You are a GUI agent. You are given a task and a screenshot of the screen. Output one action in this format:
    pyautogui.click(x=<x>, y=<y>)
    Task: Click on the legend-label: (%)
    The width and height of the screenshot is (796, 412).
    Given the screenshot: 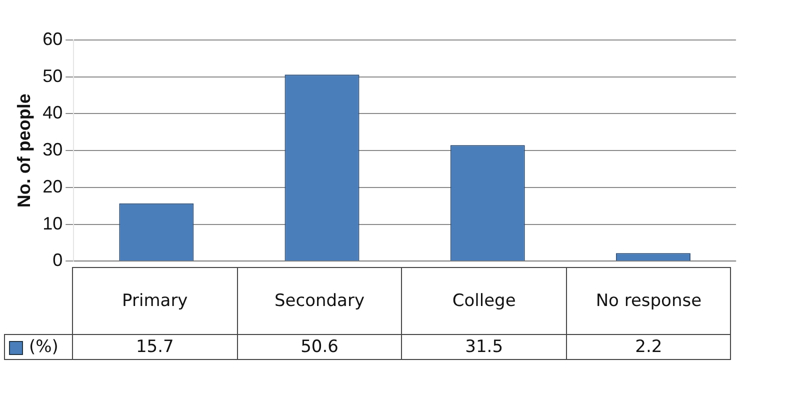 What is the action you would take?
    pyautogui.click(x=38, y=347)
    